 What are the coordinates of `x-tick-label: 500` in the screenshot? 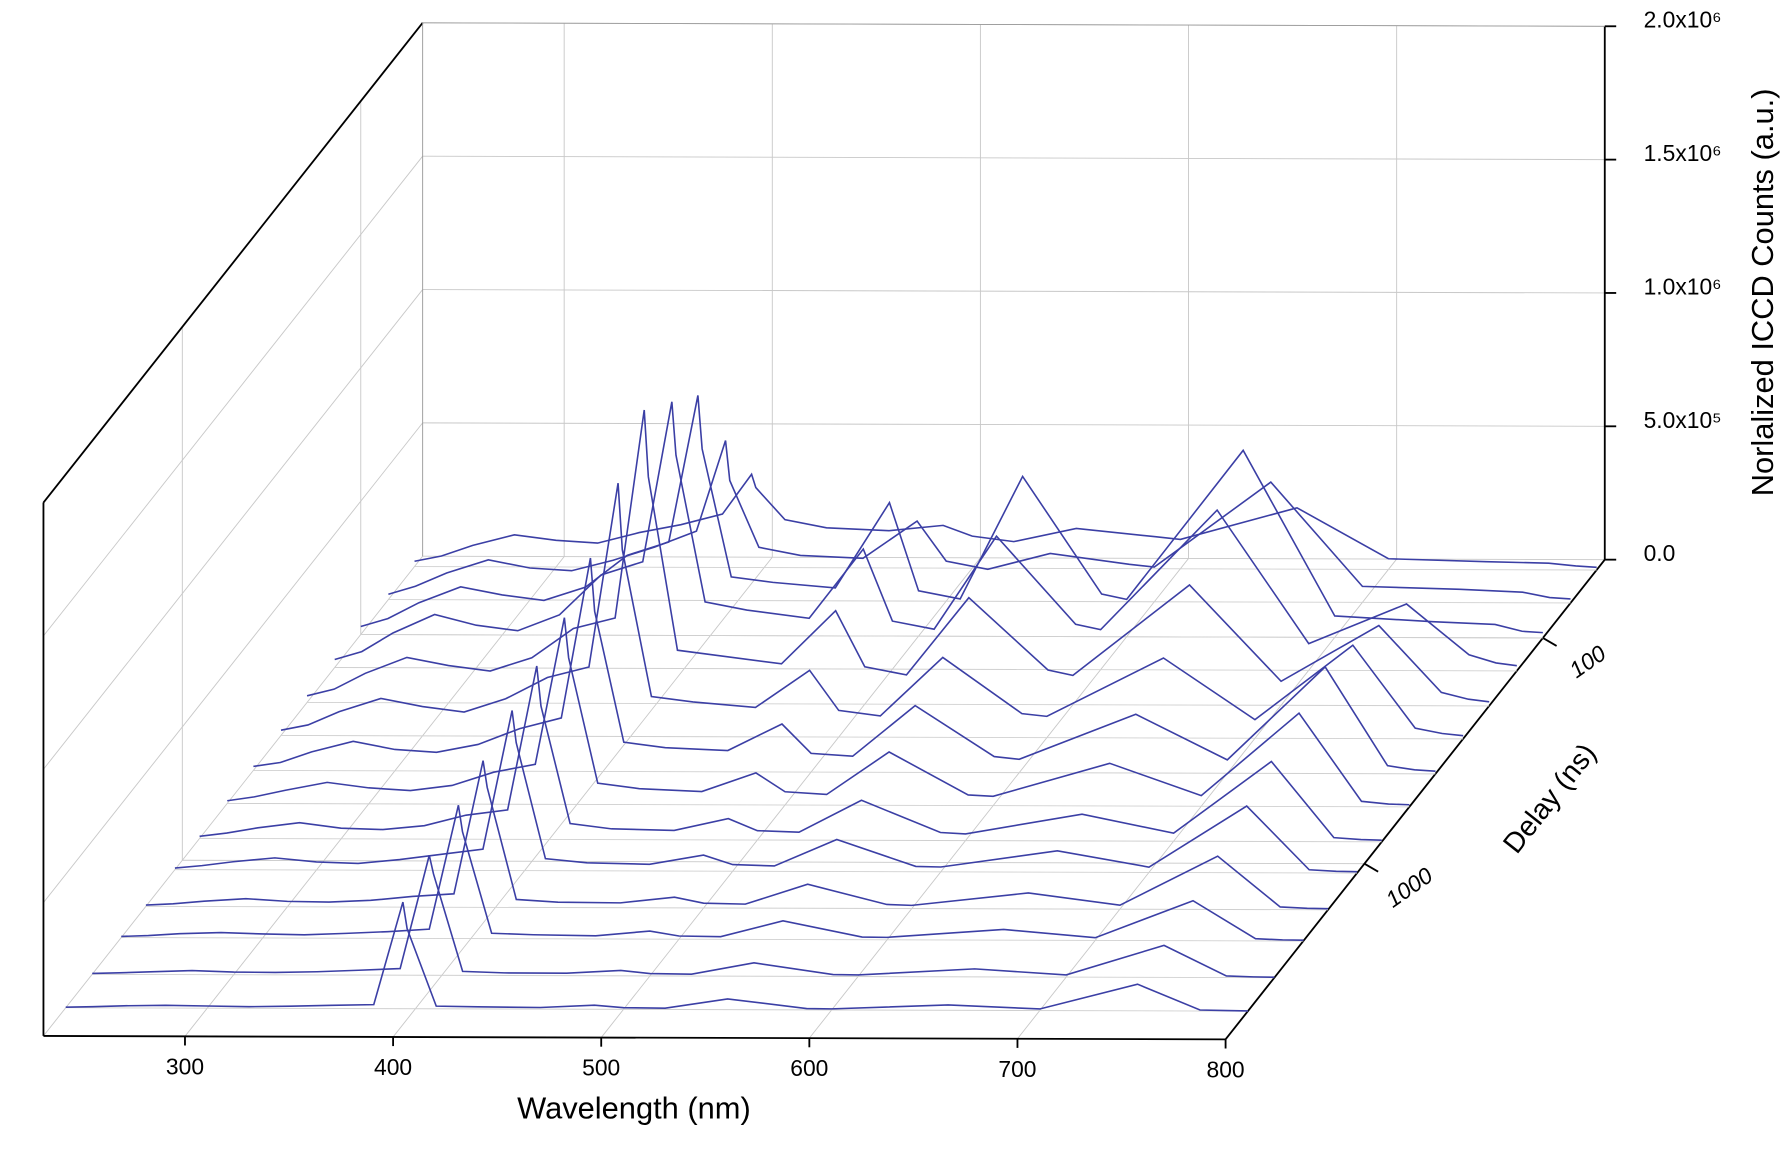 It's located at (601, 1068).